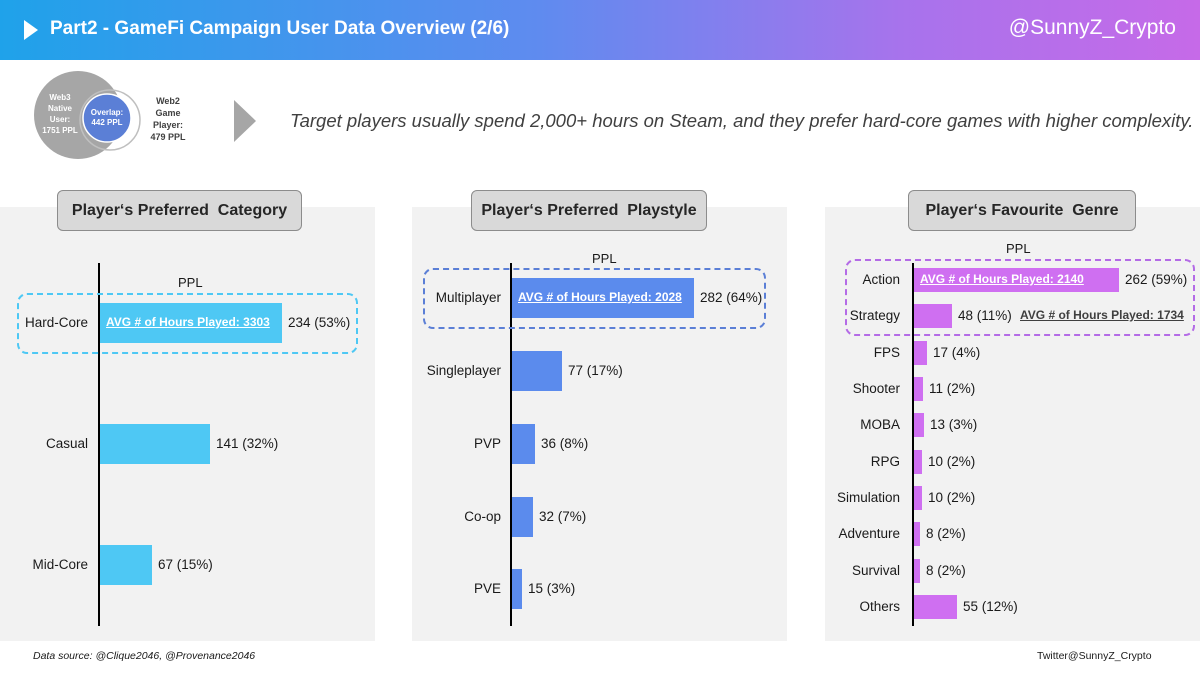 This screenshot has width=1200, height=675. I want to click on value-label-pvp: 36 (8%), so click(565, 443).